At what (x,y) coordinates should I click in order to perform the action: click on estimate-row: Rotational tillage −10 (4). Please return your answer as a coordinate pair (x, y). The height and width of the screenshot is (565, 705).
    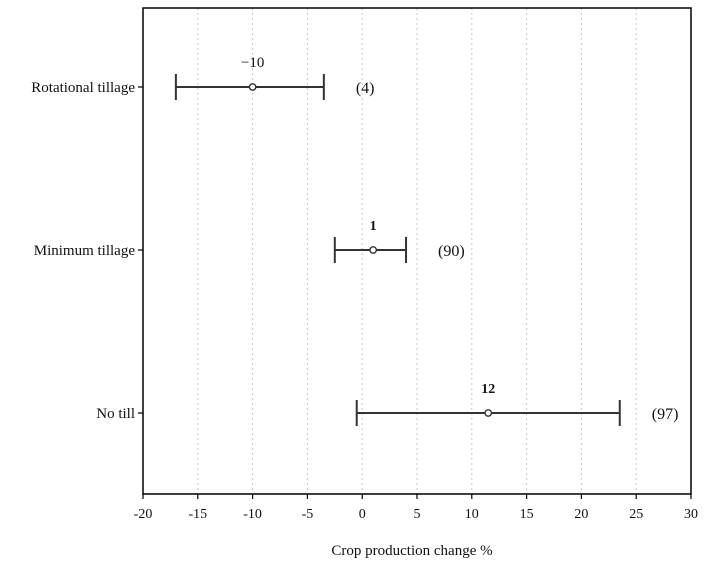
    Looking at the image, I should click on (202, 77).